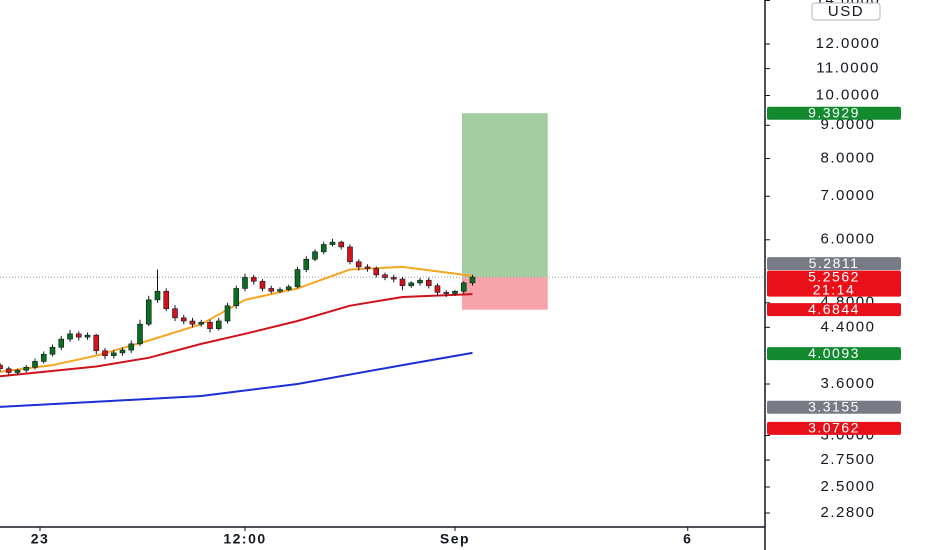 The height and width of the screenshot is (550, 932). Describe the element at coordinates (455, 539) in the screenshot. I see `x-tick-label: Sep` at that location.